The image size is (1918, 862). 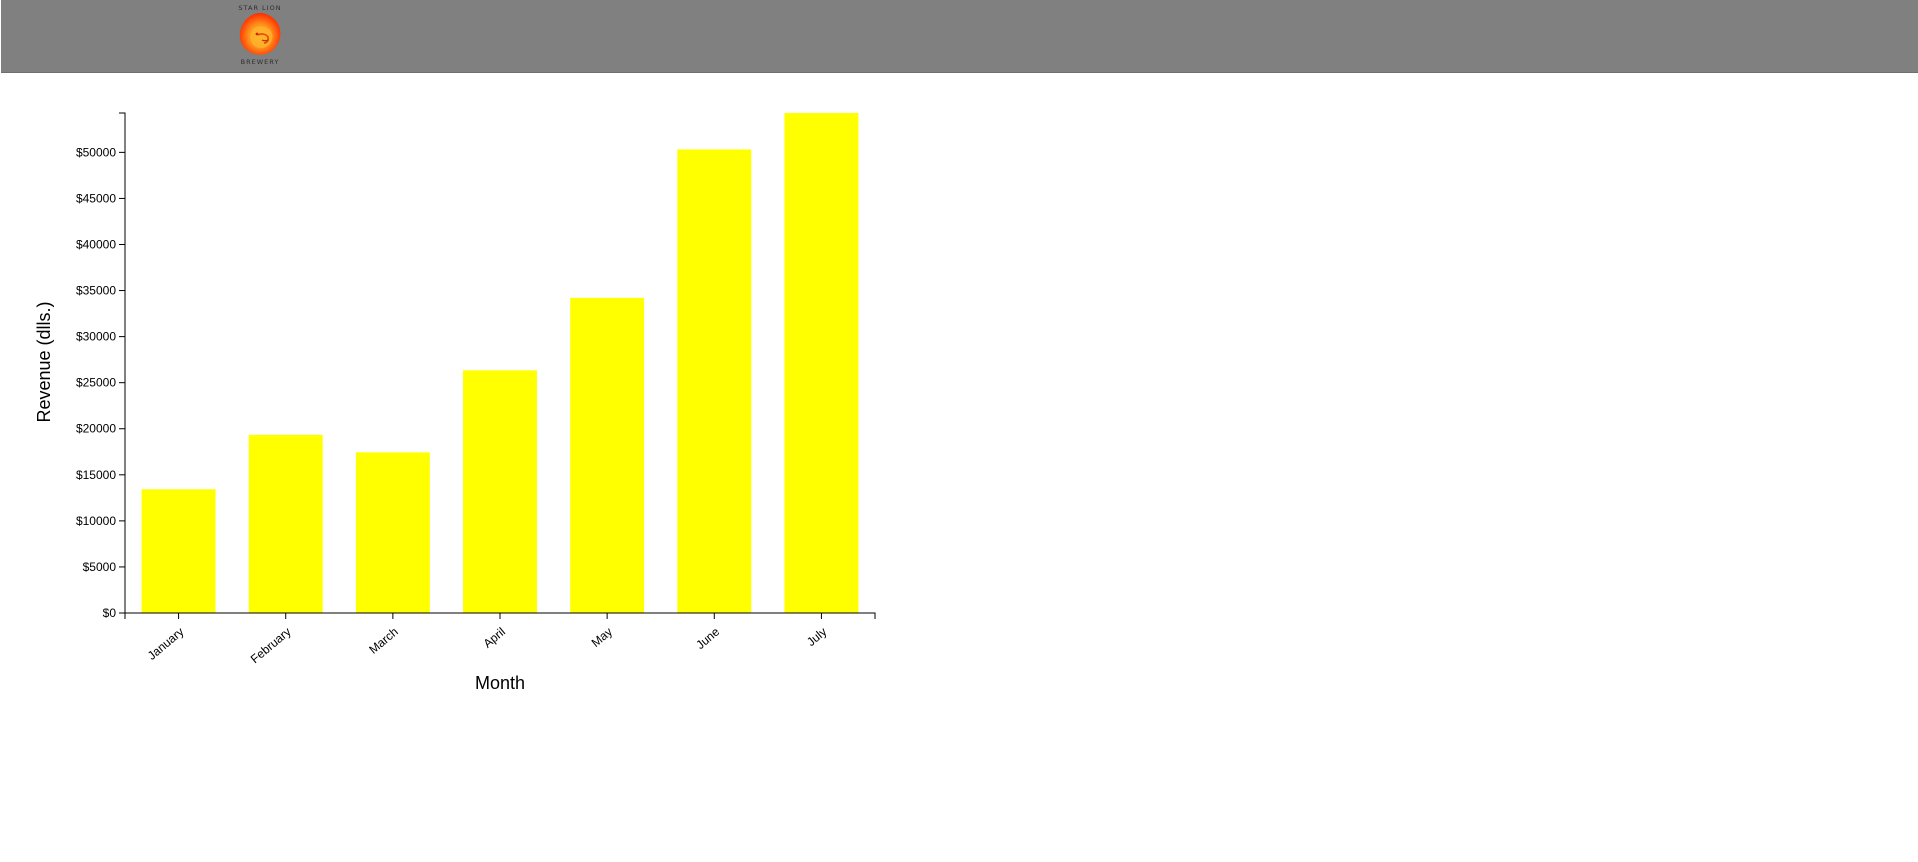 I want to click on y-tick-label: $30000, so click(x=96, y=337).